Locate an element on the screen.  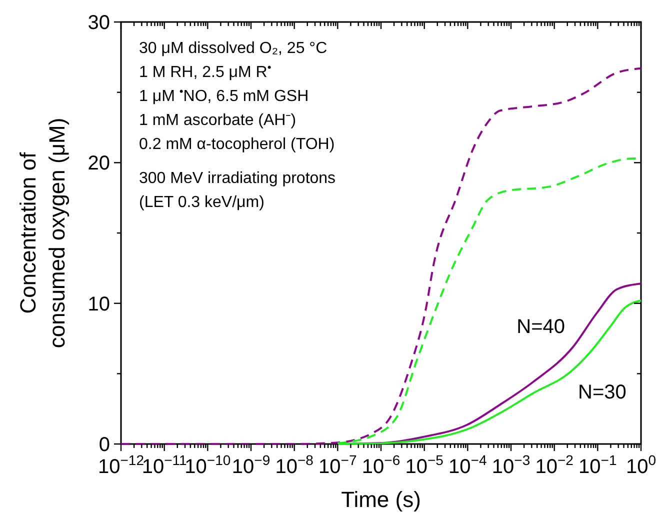
annotation: (LET 0.3 keV/μm) is located at coordinates (201, 202).